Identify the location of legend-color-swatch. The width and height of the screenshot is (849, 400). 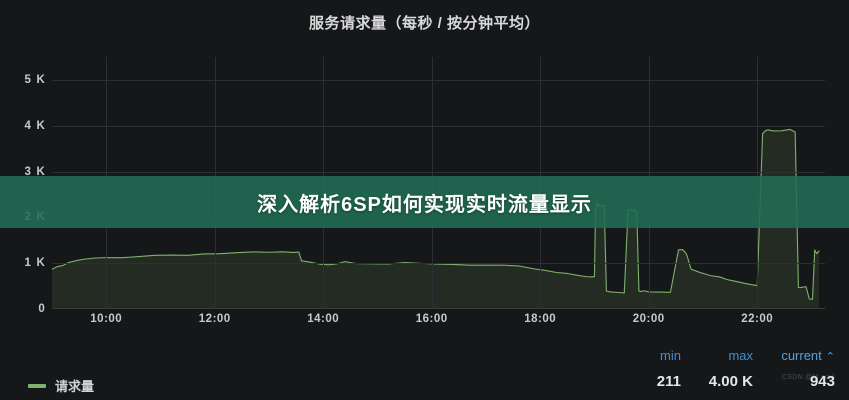
(37, 385).